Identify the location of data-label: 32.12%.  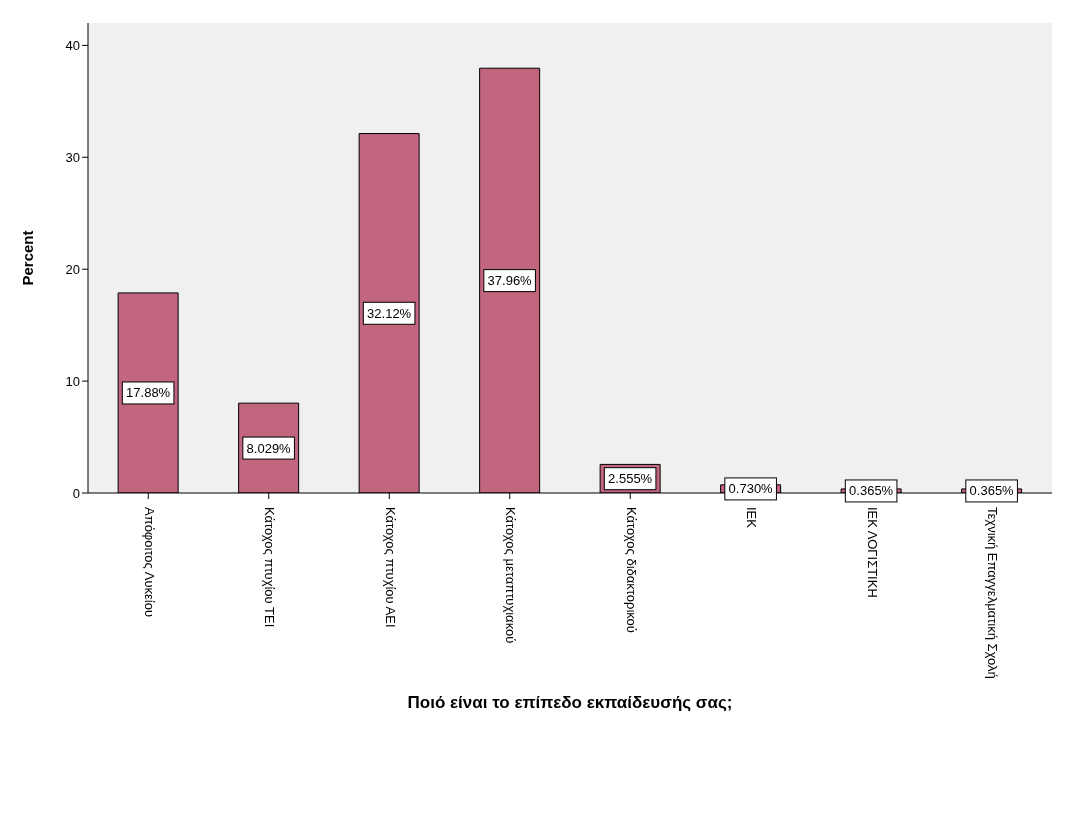
(389, 313).